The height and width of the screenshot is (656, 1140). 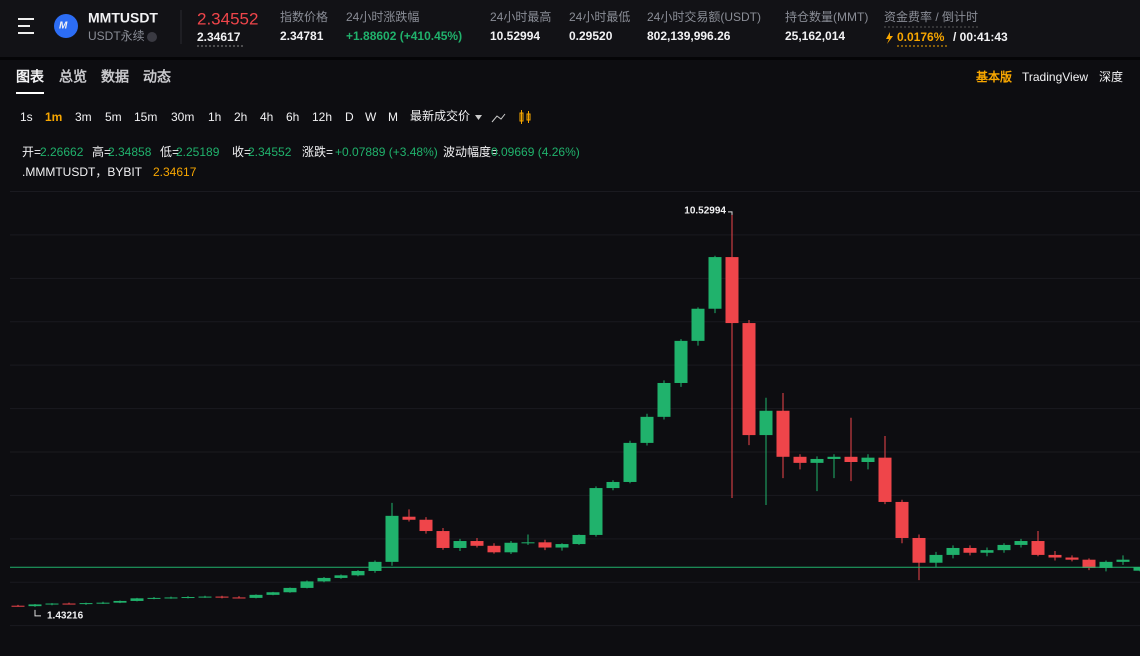 I want to click on interval: D, so click(x=349, y=117).